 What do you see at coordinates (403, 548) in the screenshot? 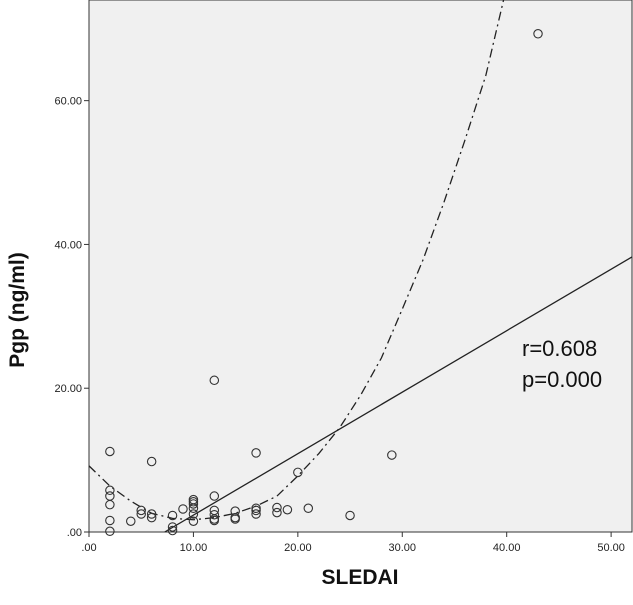
I see `x-tick-label: 30.00` at bounding box center [403, 548].